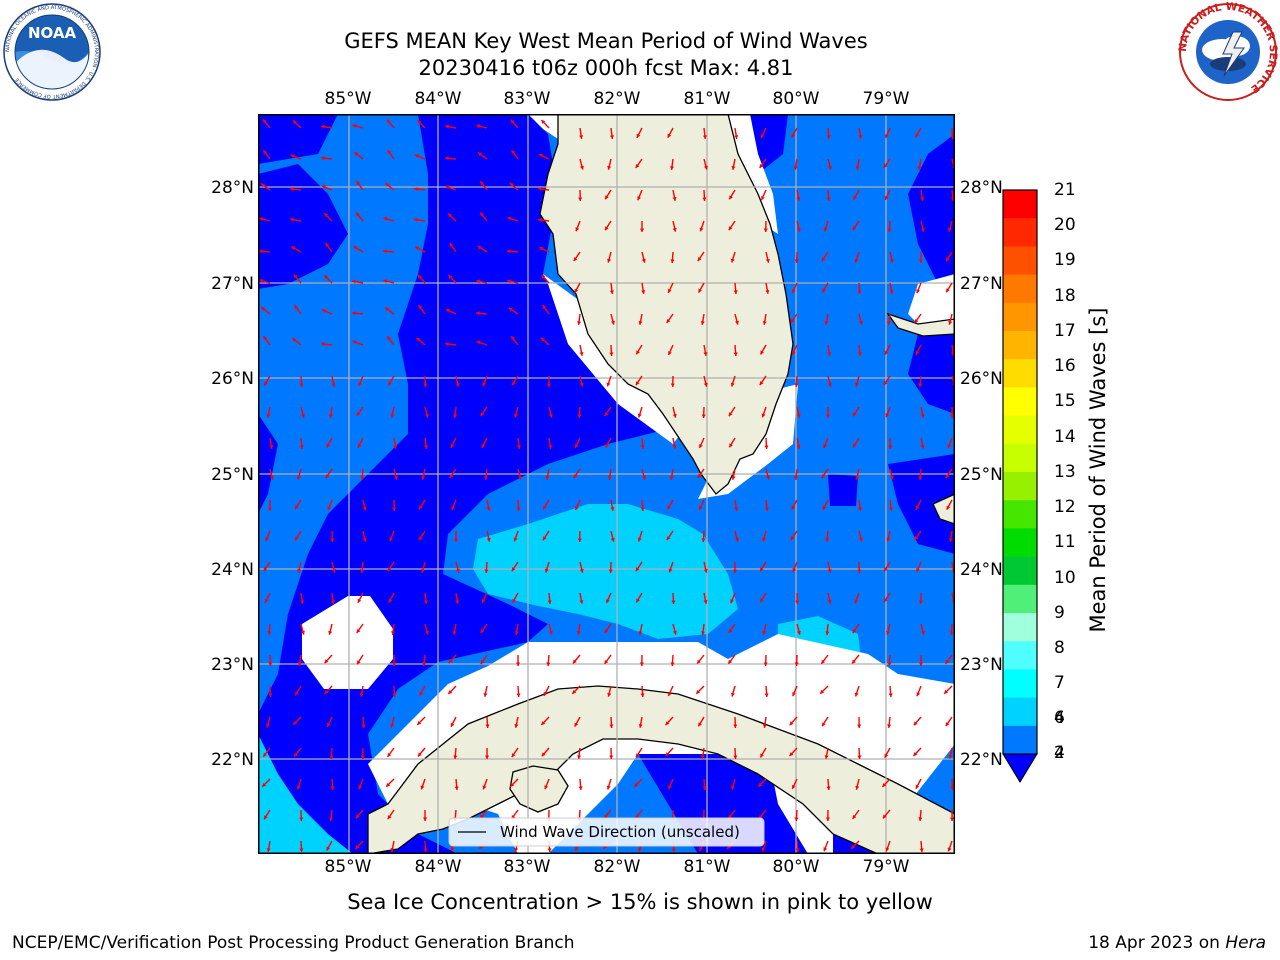 The image size is (1280, 960). What do you see at coordinates (1177, 943) in the screenshot?
I see `footer-date: 18 Apr 2023 on Hera` at bounding box center [1177, 943].